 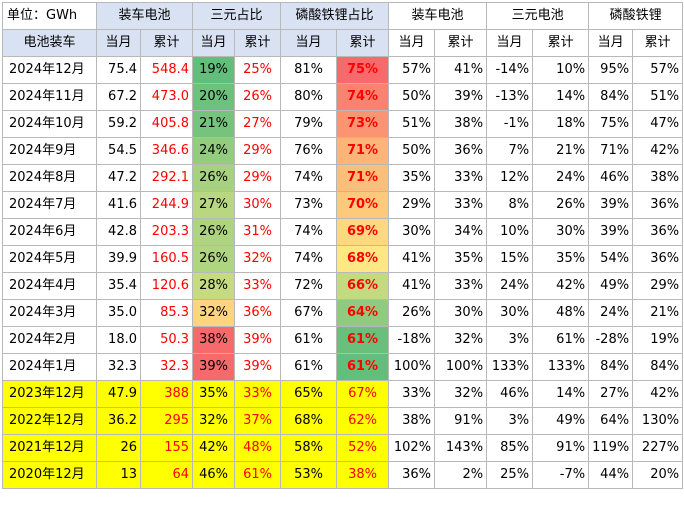 What do you see at coordinates (363, 232) in the screenshot?
I see `cell-lfp-share-cumulative: 69%` at bounding box center [363, 232].